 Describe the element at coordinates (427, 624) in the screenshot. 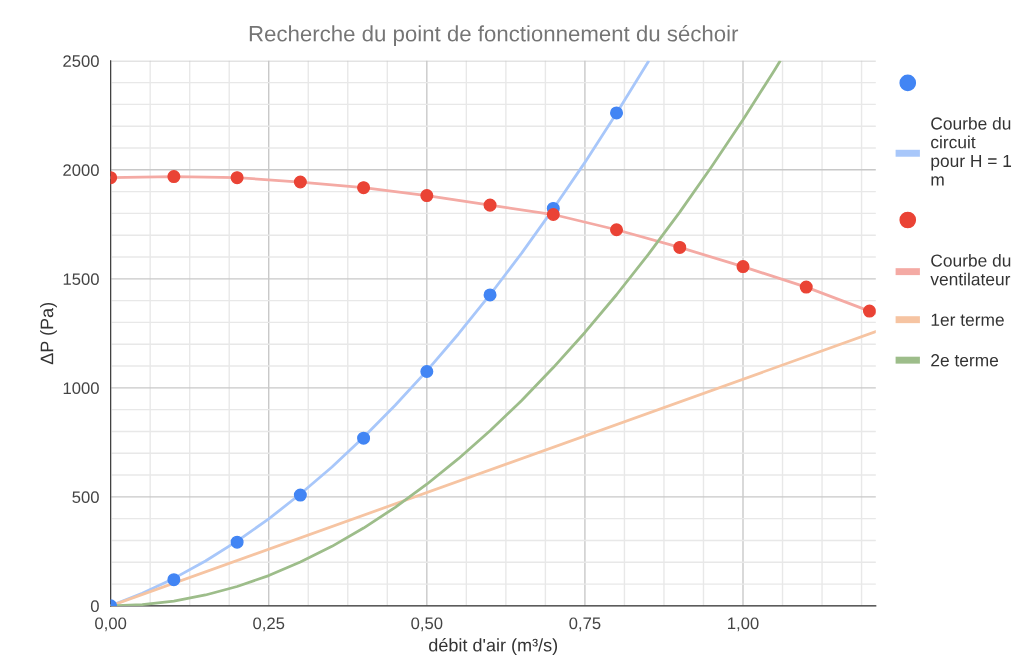

I see `x-tick-label: 0,50` at that location.